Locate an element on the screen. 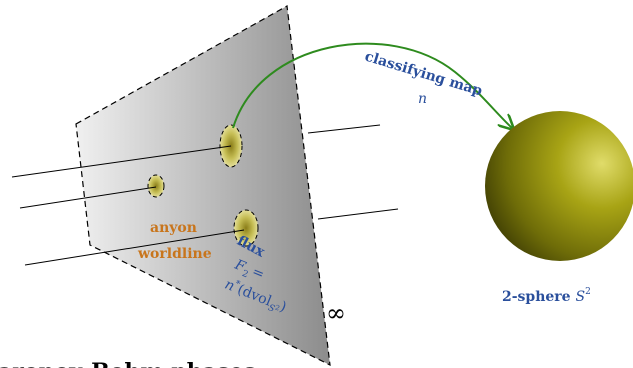  infinity-symbol: ∞ is located at coordinates (336, 313).